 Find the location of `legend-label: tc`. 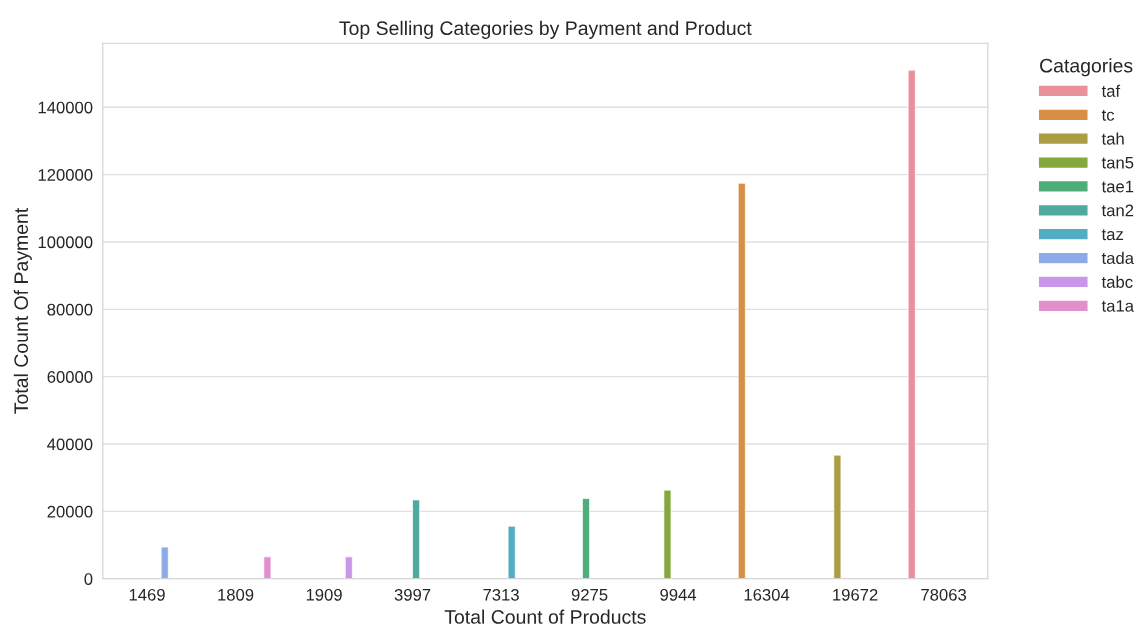

legend-label: tc is located at coordinates (1108, 115).